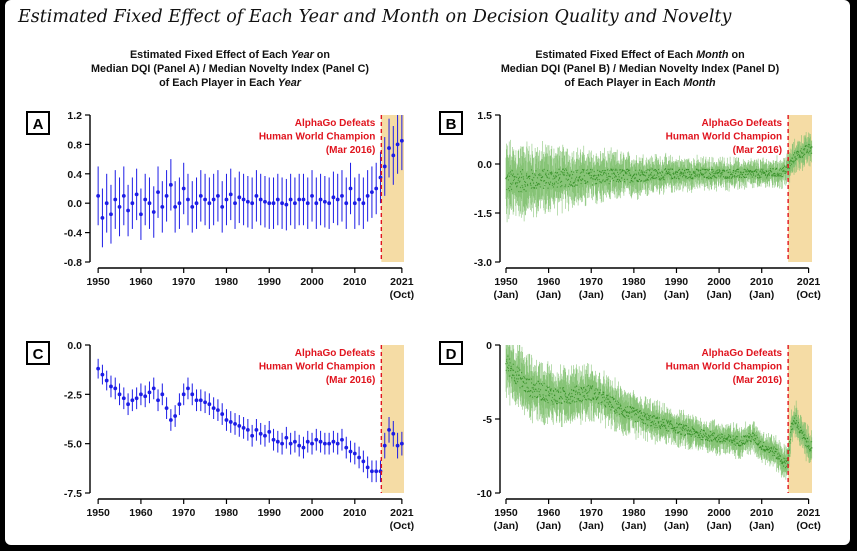 This screenshot has width=857, height=551. Describe the element at coordinates (335, 353) in the screenshot. I see `alphago-annotation-line: AlphaGo Defeats` at that location.